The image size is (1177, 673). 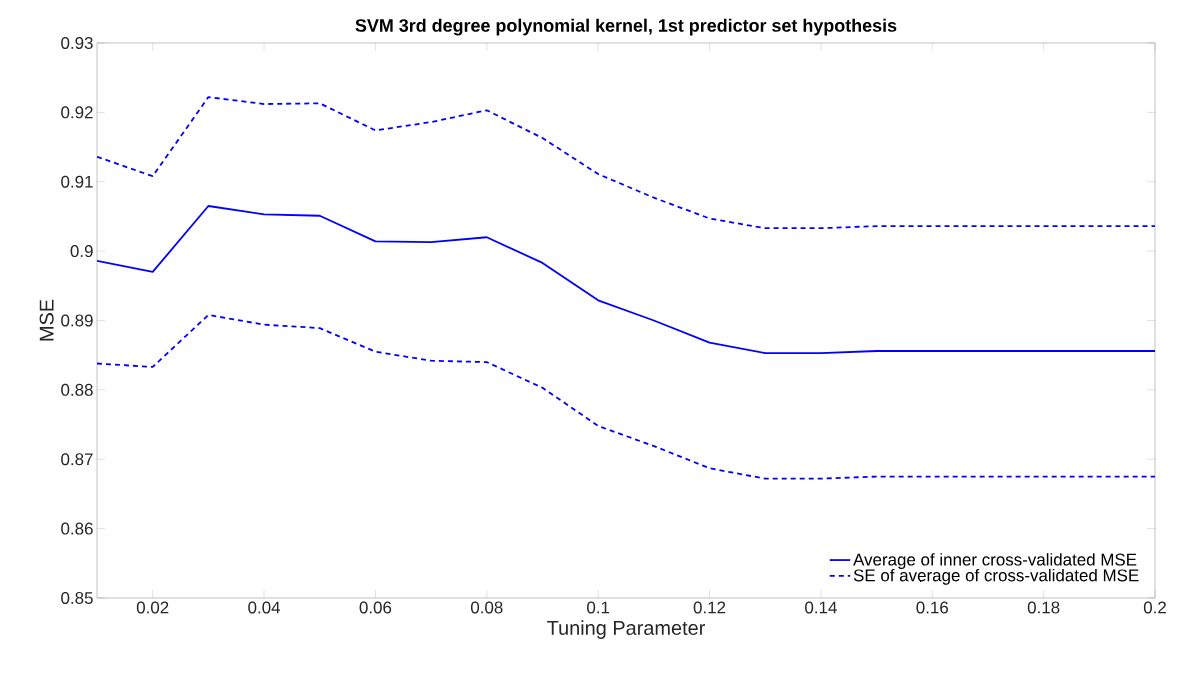 What do you see at coordinates (995, 561) in the screenshot?
I see `legend-label: Average of inner cross-validated MSE` at bounding box center [995, 561].